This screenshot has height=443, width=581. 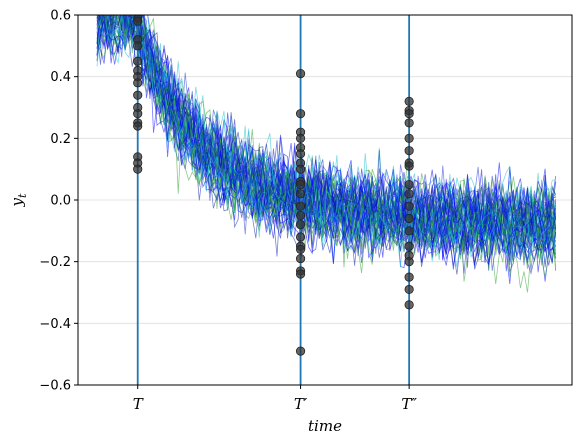 I want to click on x-tick-label: T, so click(x=138, y=404).